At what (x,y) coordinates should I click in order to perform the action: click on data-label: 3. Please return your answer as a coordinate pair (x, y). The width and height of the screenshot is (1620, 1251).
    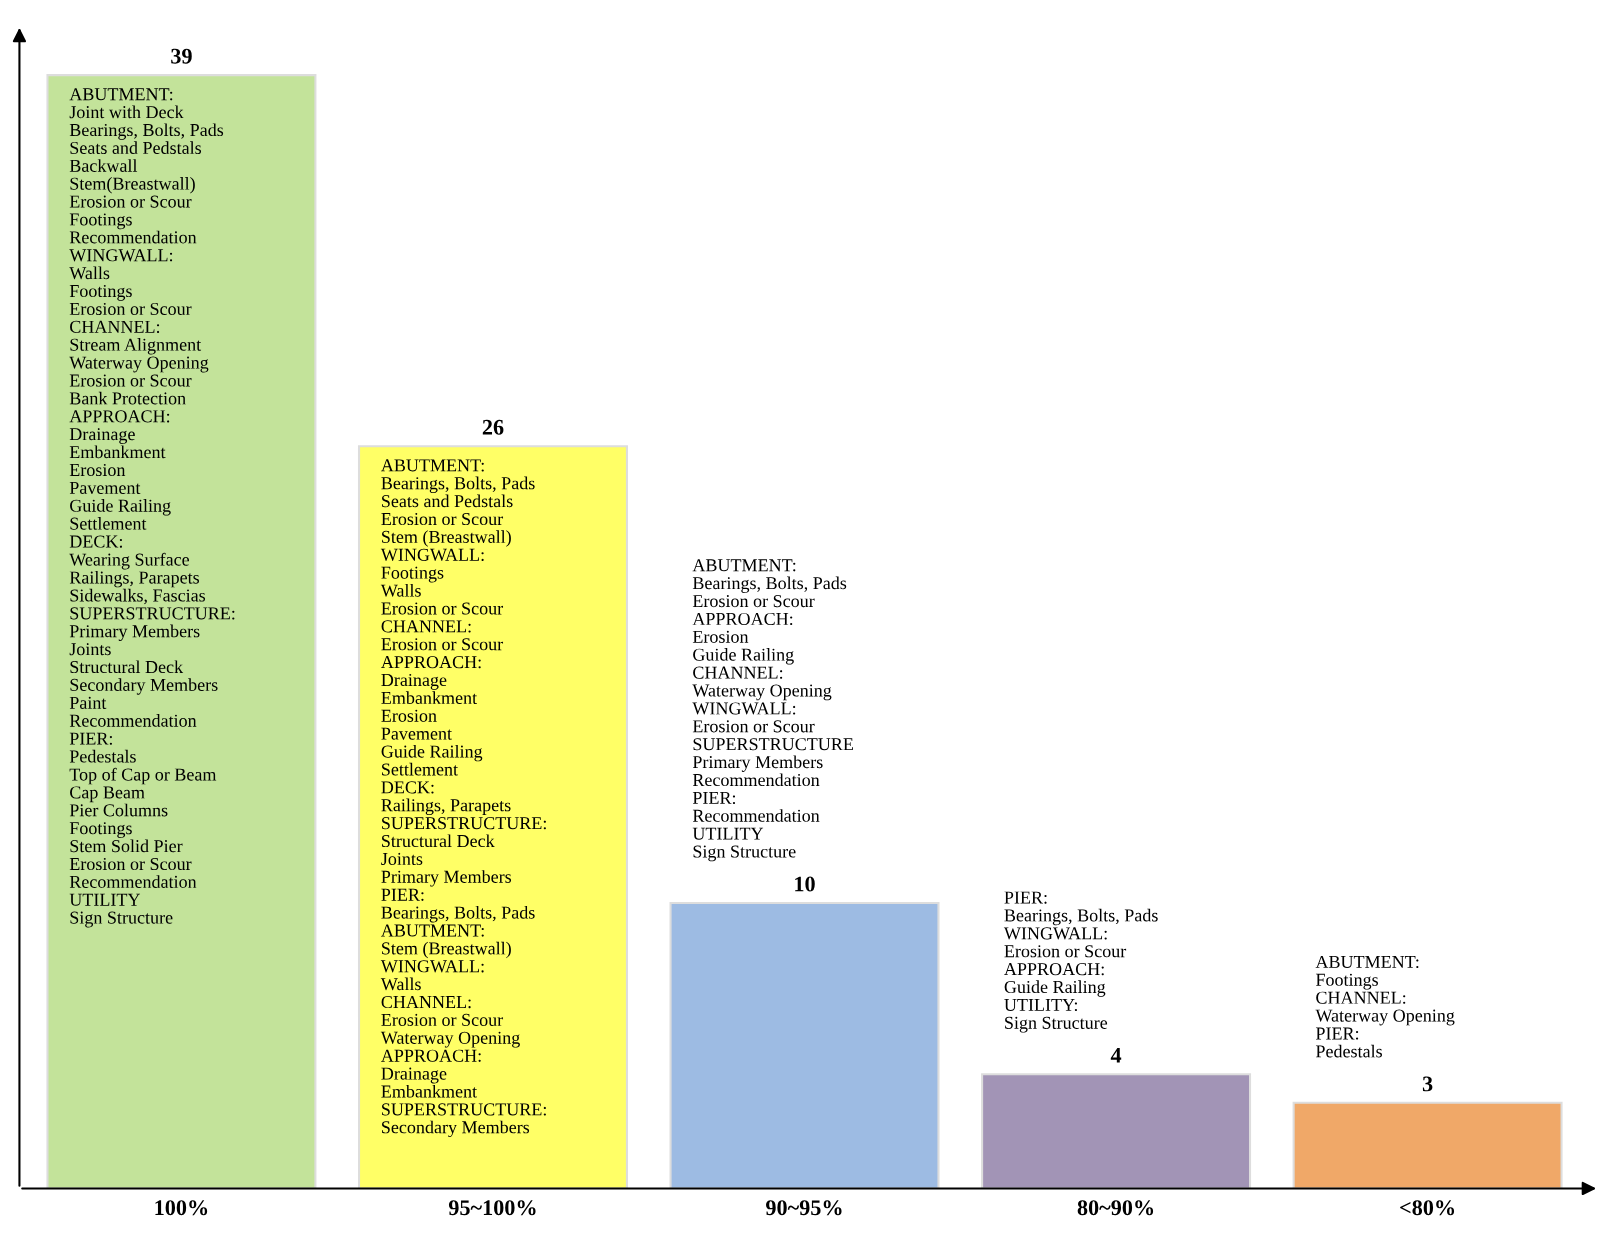
    Looking at the image, I should click on (1427, 1084).